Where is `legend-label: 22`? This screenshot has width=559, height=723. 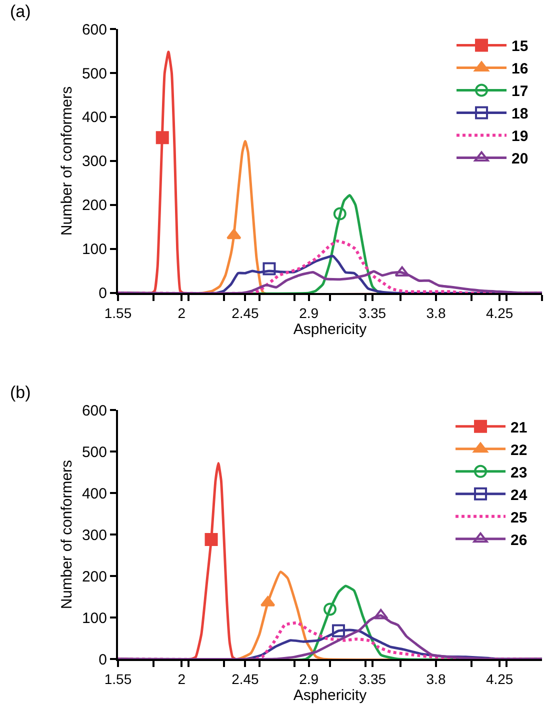
legend-label: 22 is located at coordinates (519, 450).